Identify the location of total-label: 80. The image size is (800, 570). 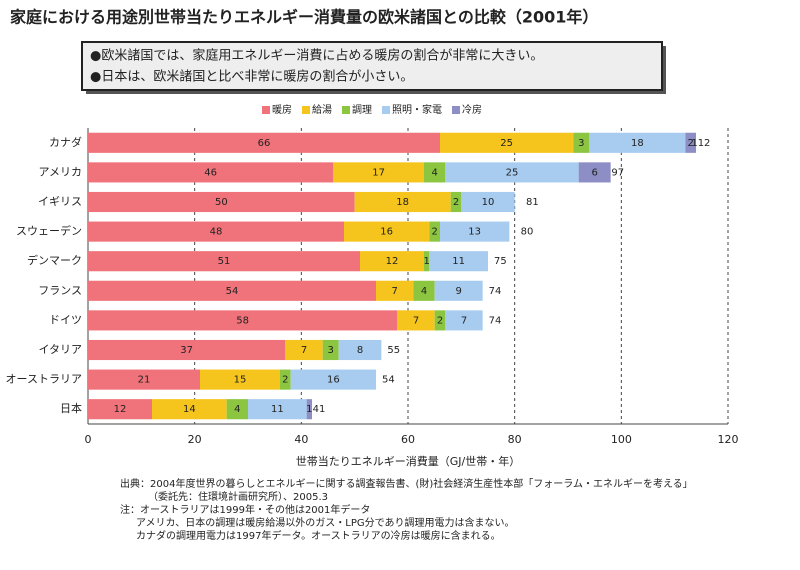
(527, 232).